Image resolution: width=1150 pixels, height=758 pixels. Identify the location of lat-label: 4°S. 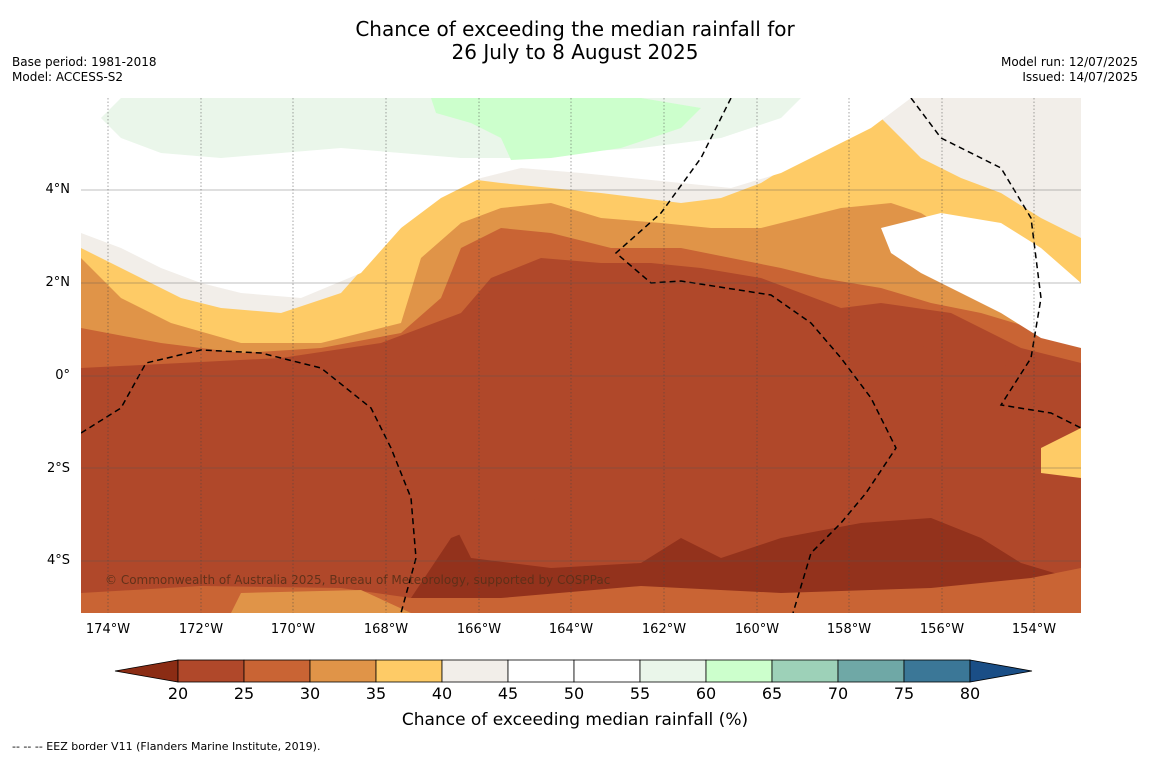
(58, 560).